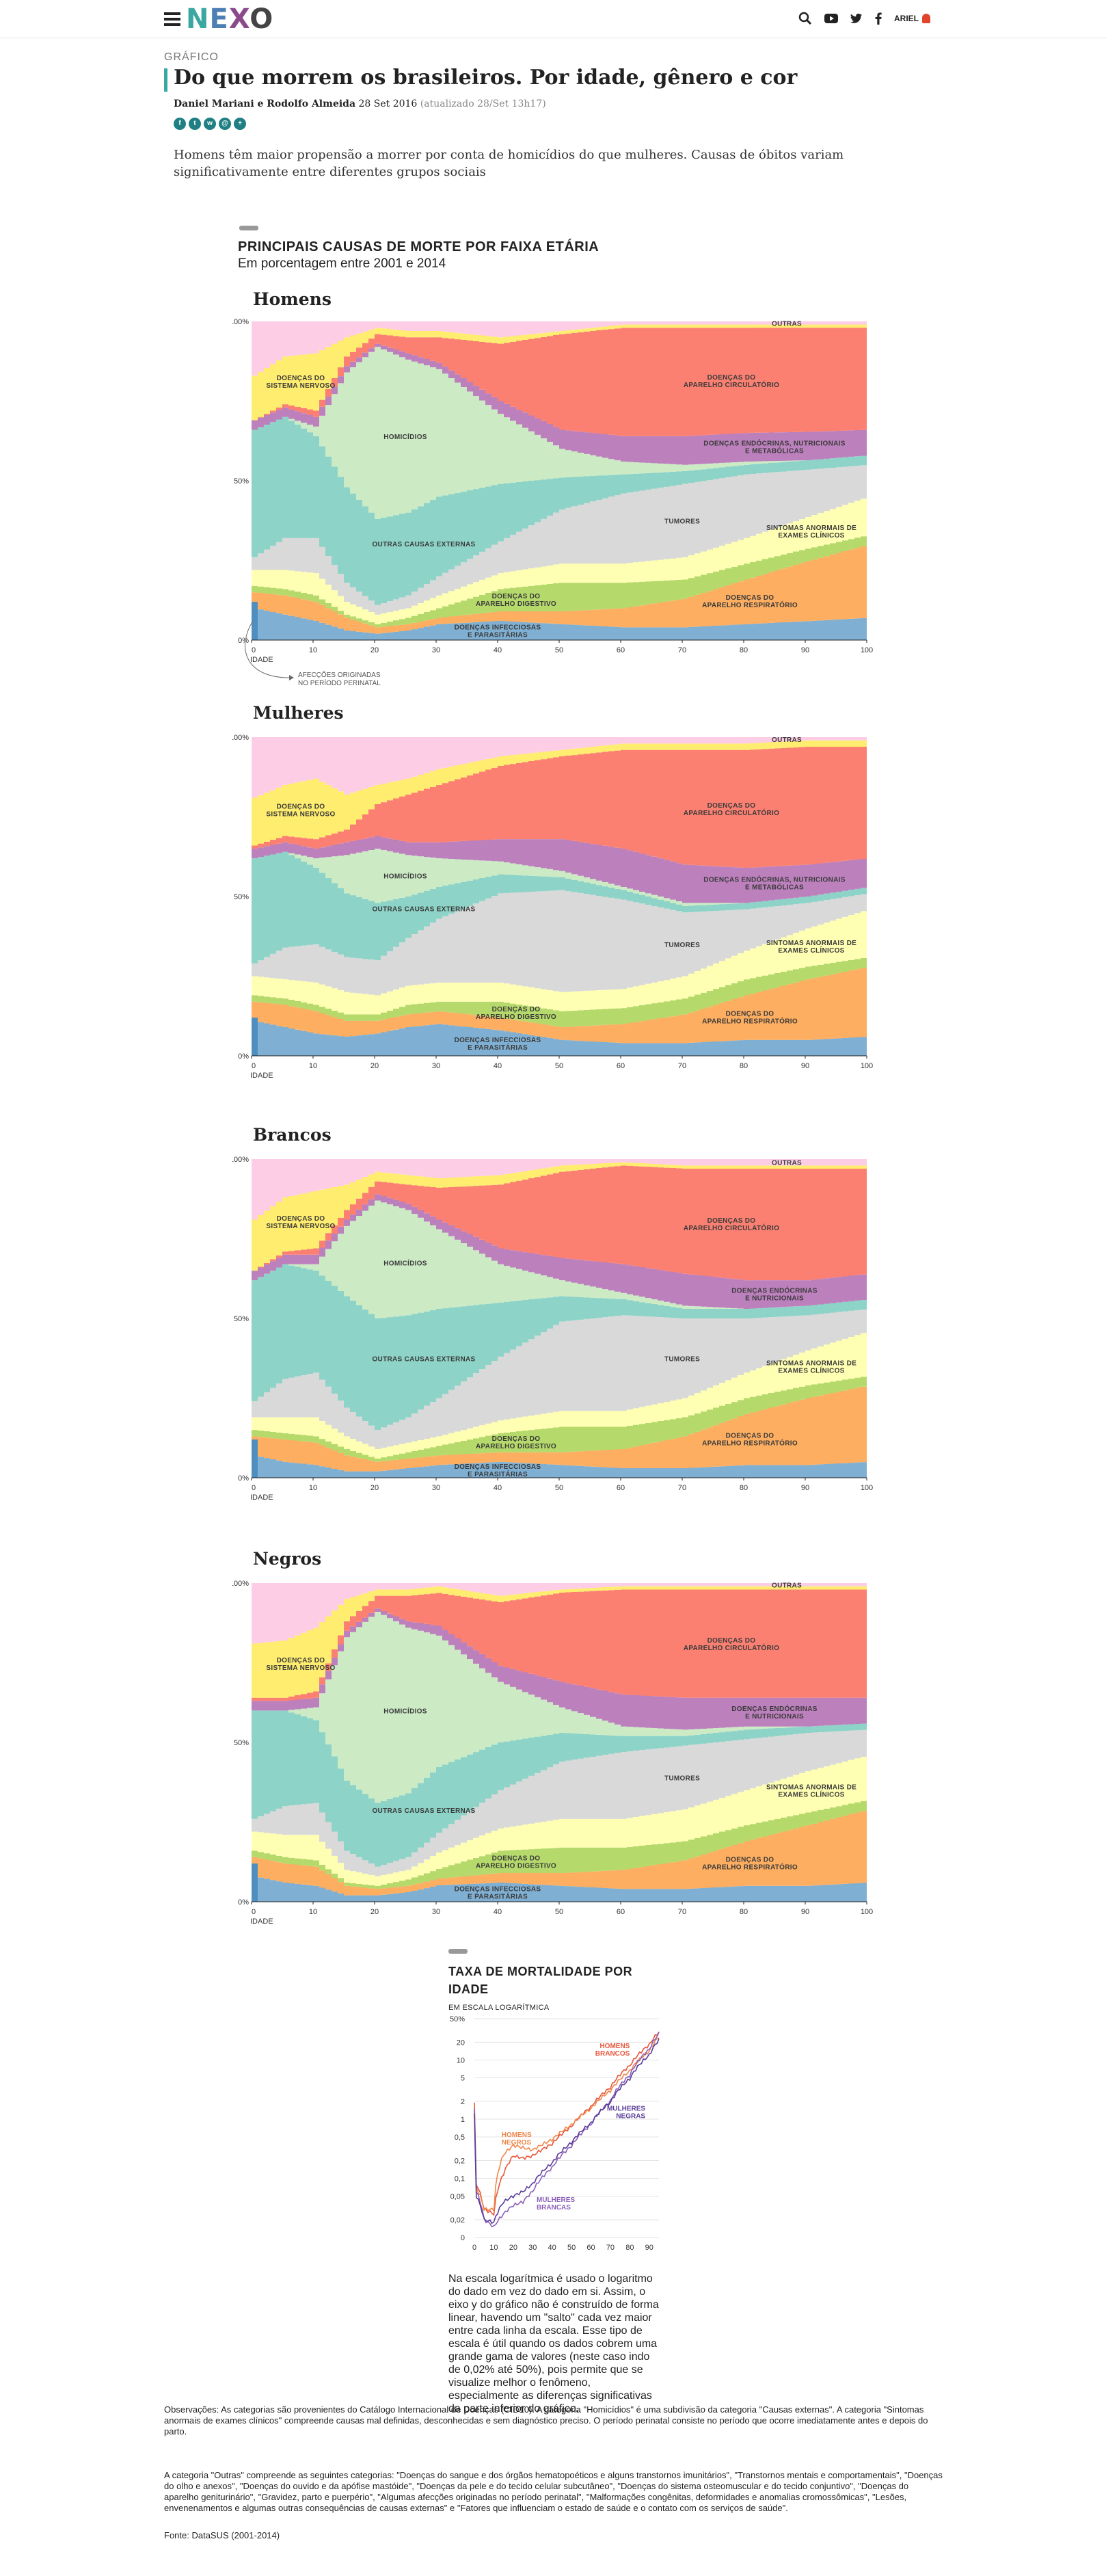 The height and width of the screenshot is (2576, 1106). I want to click on panel-title-negros: Negros, so click(287, 1559).